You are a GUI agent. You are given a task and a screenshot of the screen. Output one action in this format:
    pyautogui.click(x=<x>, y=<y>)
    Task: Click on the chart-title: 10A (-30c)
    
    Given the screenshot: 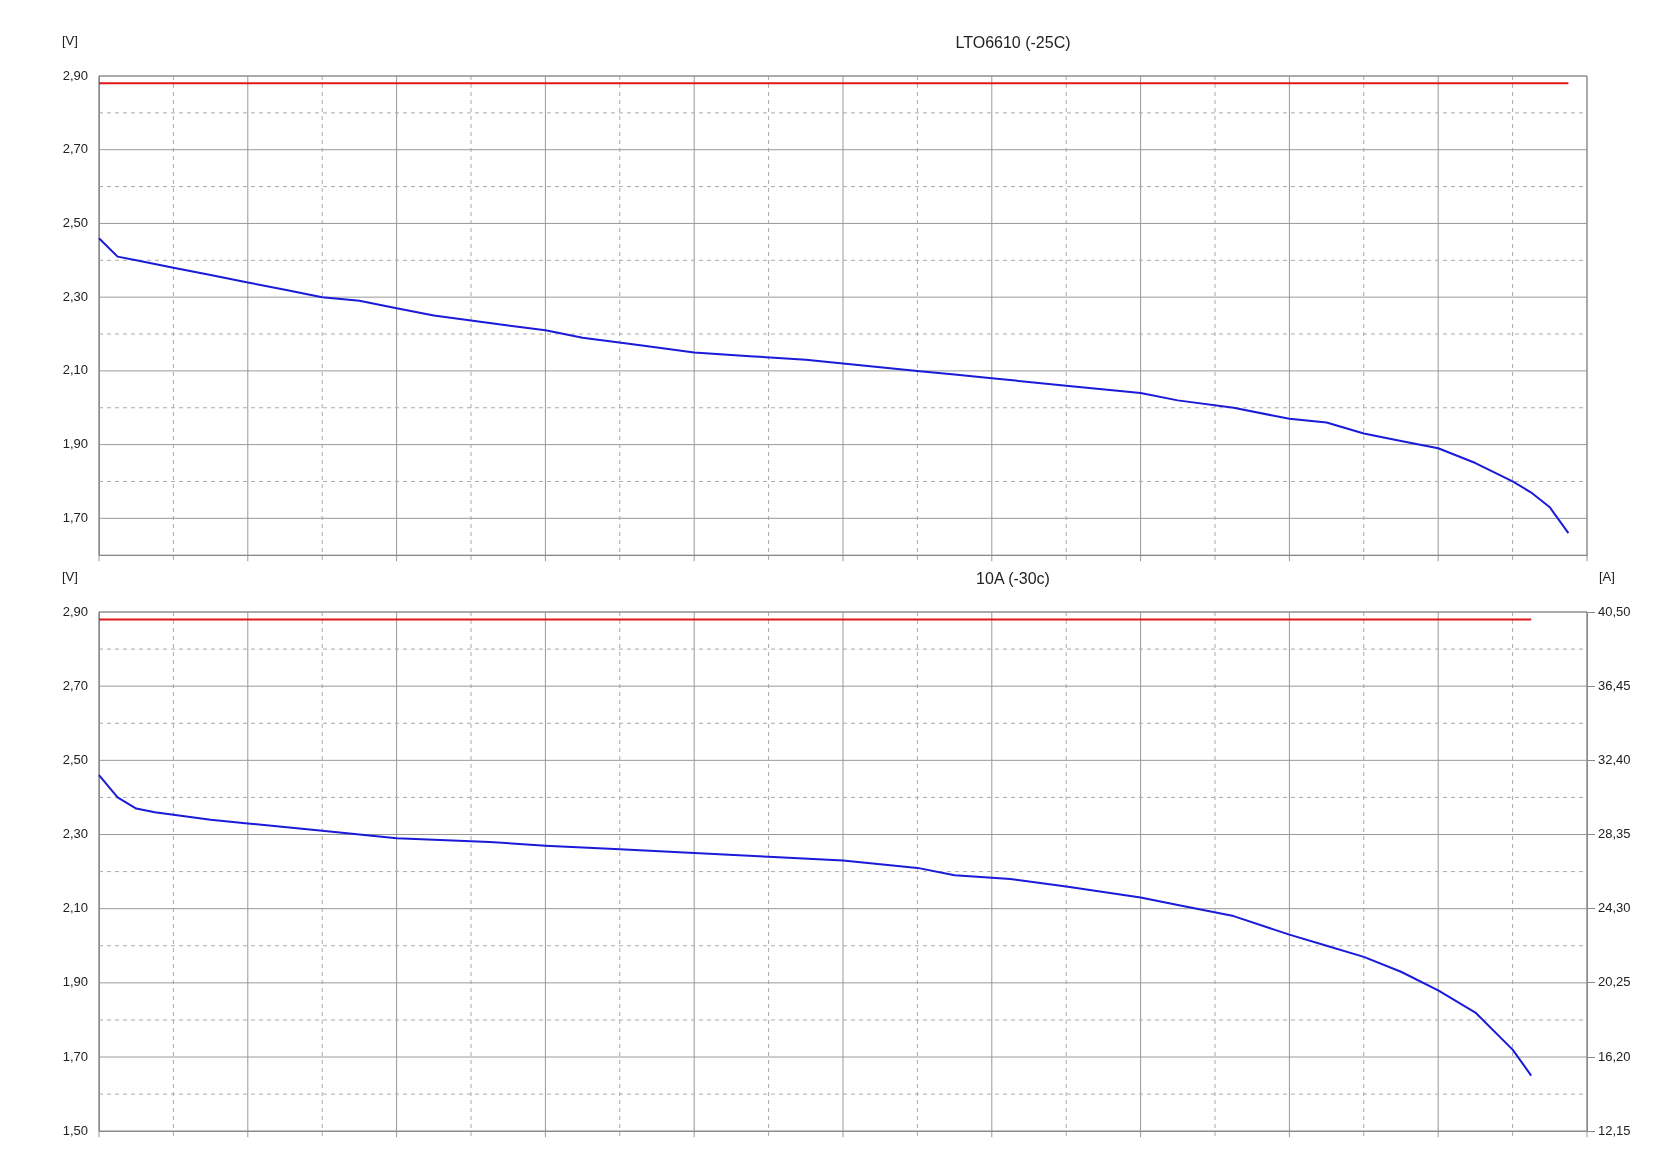 What is the action you would take?
    pyautogui.click(x=1013, y=579)
    